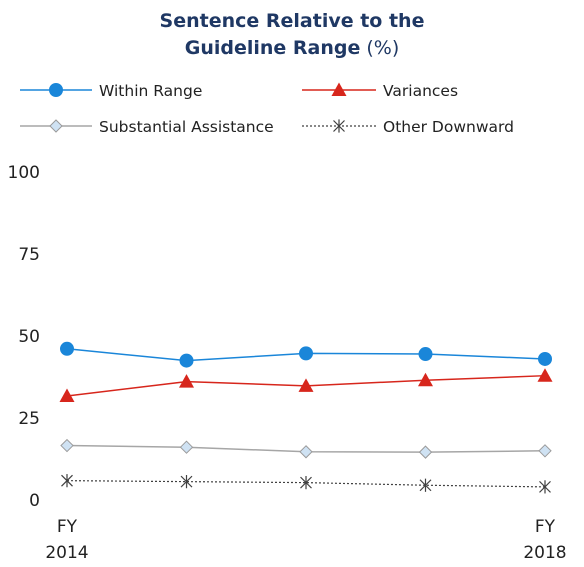 This screenshot has width=584, height=567. Describe the element at coordinates (186, 127) in the screenshot. I see `legend-label: Substantial Assistance` at that location.